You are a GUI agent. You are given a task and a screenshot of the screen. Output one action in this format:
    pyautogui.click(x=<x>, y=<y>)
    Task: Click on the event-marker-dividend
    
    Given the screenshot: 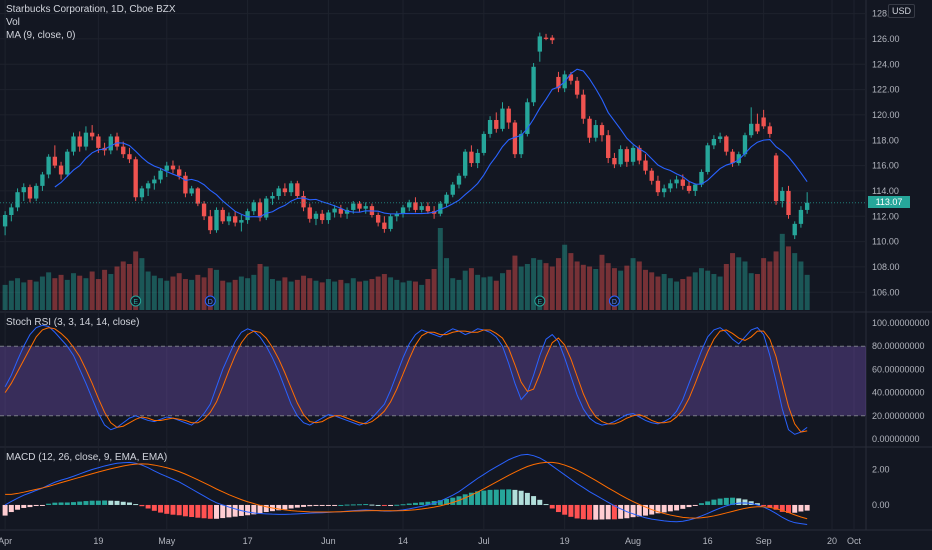 What is the action you would take?
    pyautogui.click(x=210, y=301)
    